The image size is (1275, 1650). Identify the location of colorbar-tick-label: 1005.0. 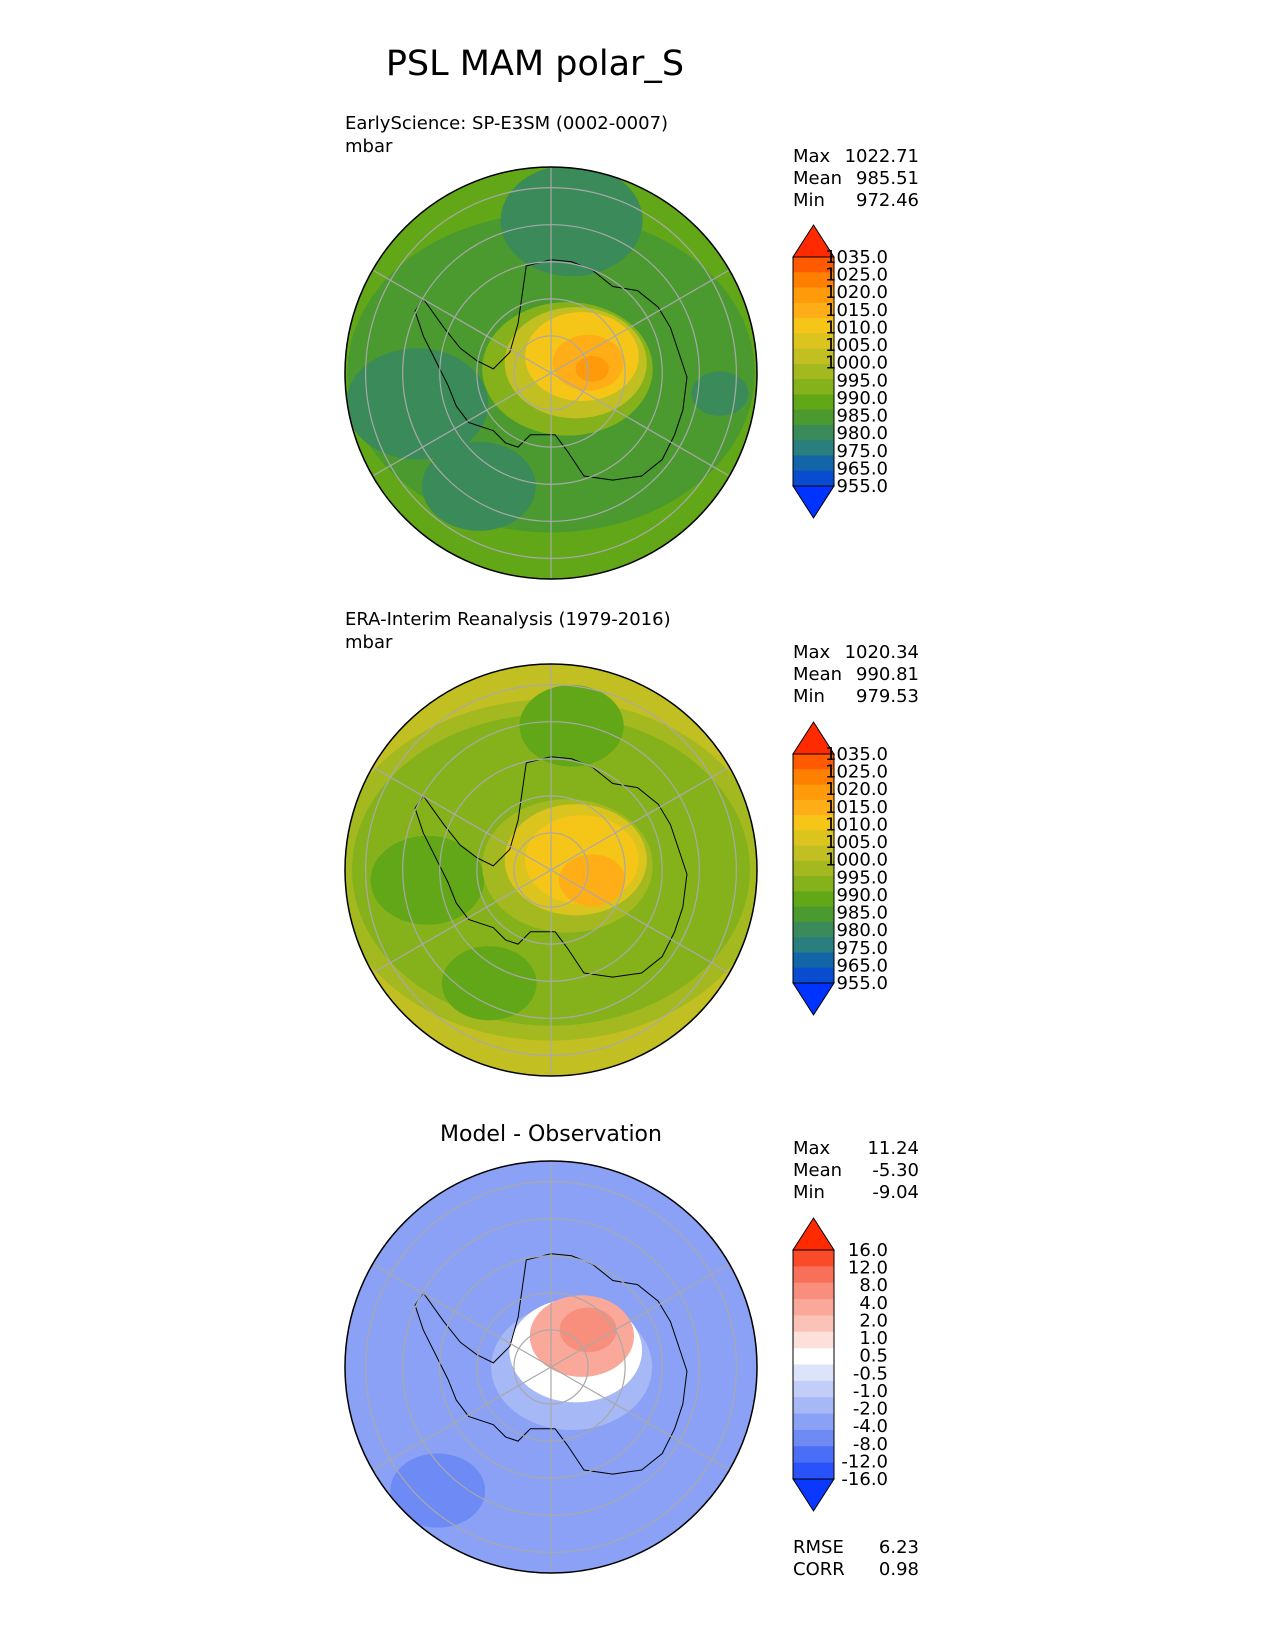
(856, 842).